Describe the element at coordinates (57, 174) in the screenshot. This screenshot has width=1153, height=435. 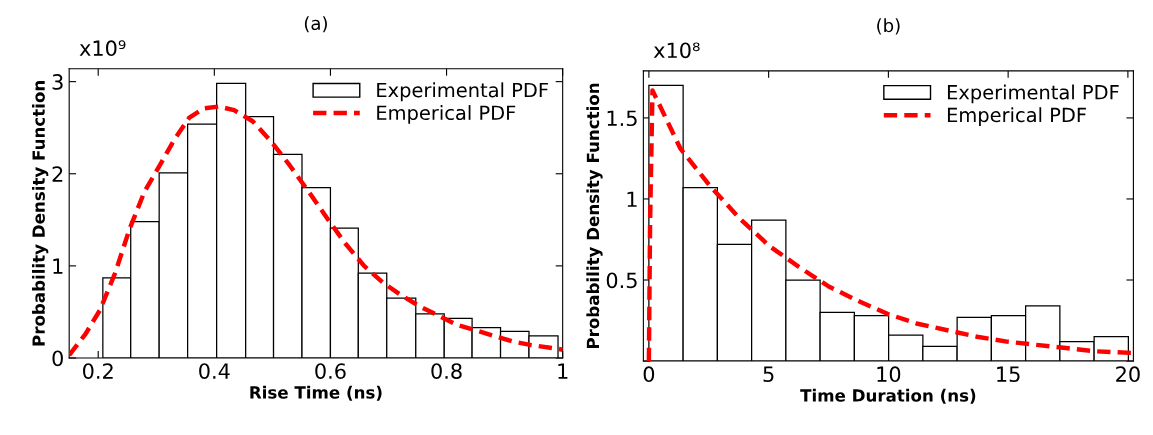
I see `y-tick-label: 2` at that location.